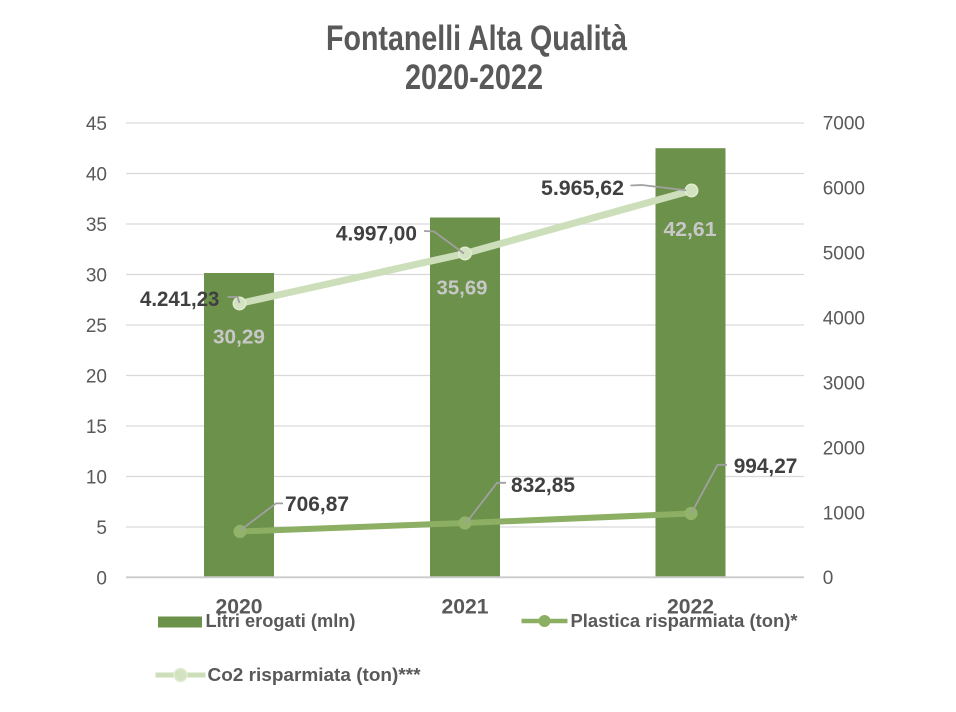 The height and width of the screenshot is (712, 956). Describe the element at coordinates (96, 478) in the screenshot. I see `svg-text: 10` at that location.